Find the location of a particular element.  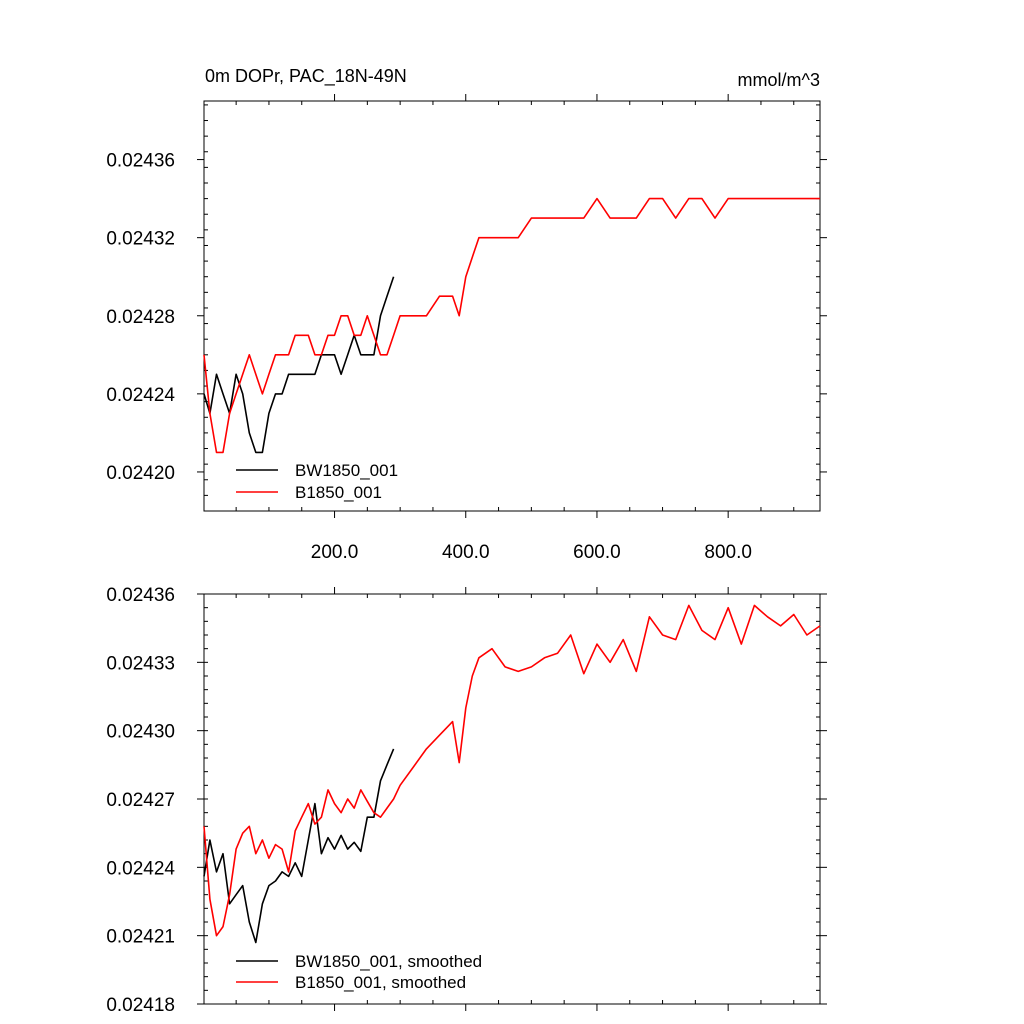

y-tick-label: 0.02418 is located at coordinates (140, 1005).